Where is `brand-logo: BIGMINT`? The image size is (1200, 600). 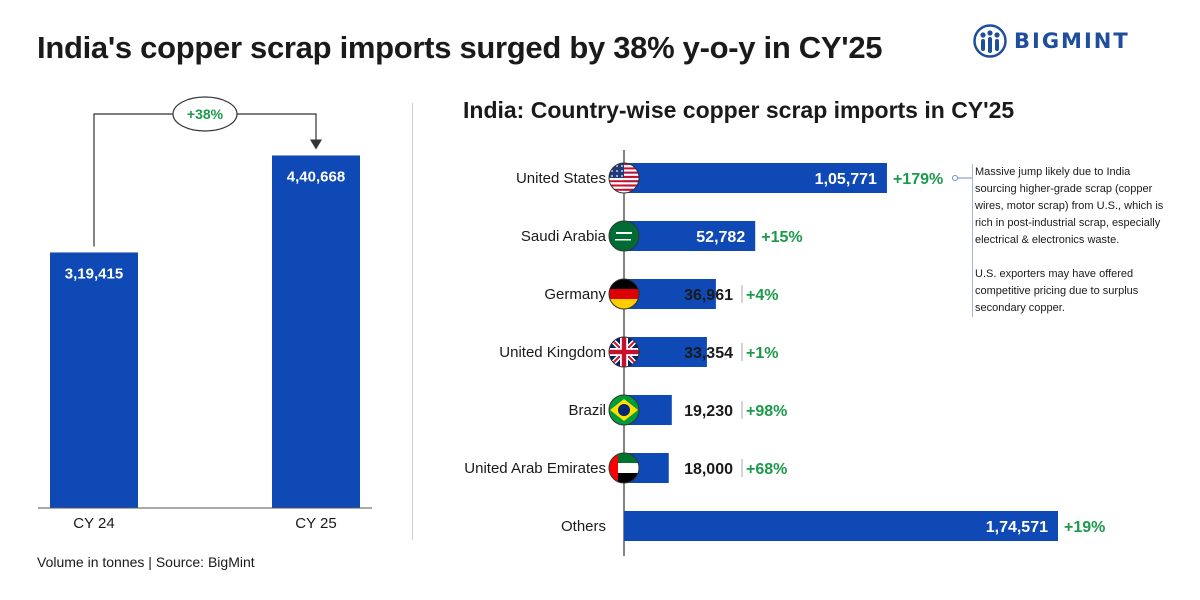 brand-logo: BIGMINT is located at coordinates (1051, 41).